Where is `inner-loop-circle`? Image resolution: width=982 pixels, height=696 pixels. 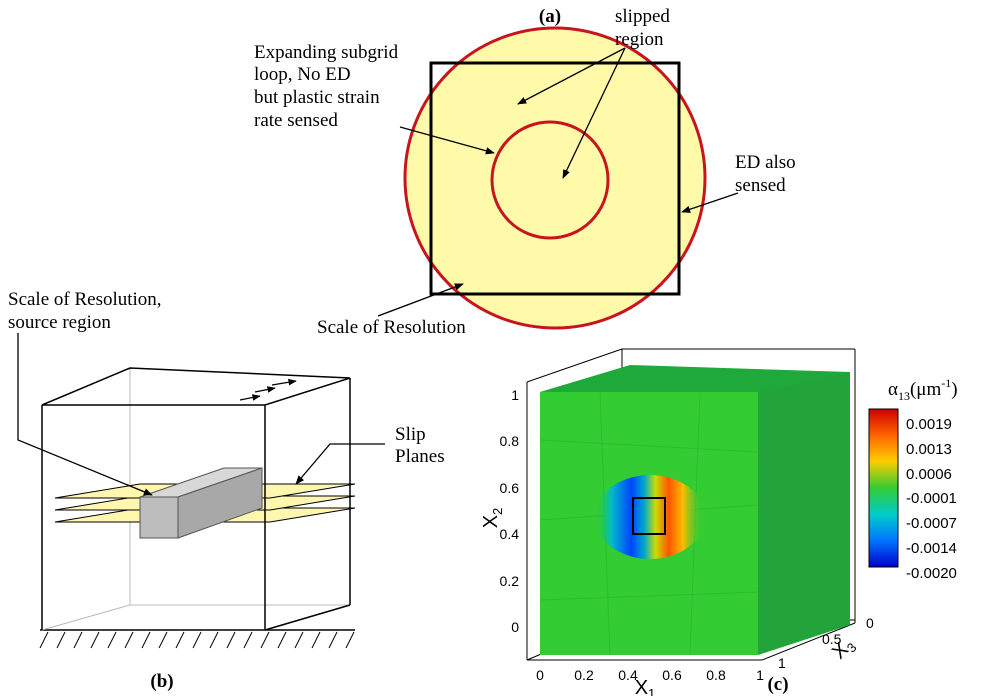 inner-loop-circle is located at coordinates (550, 180).